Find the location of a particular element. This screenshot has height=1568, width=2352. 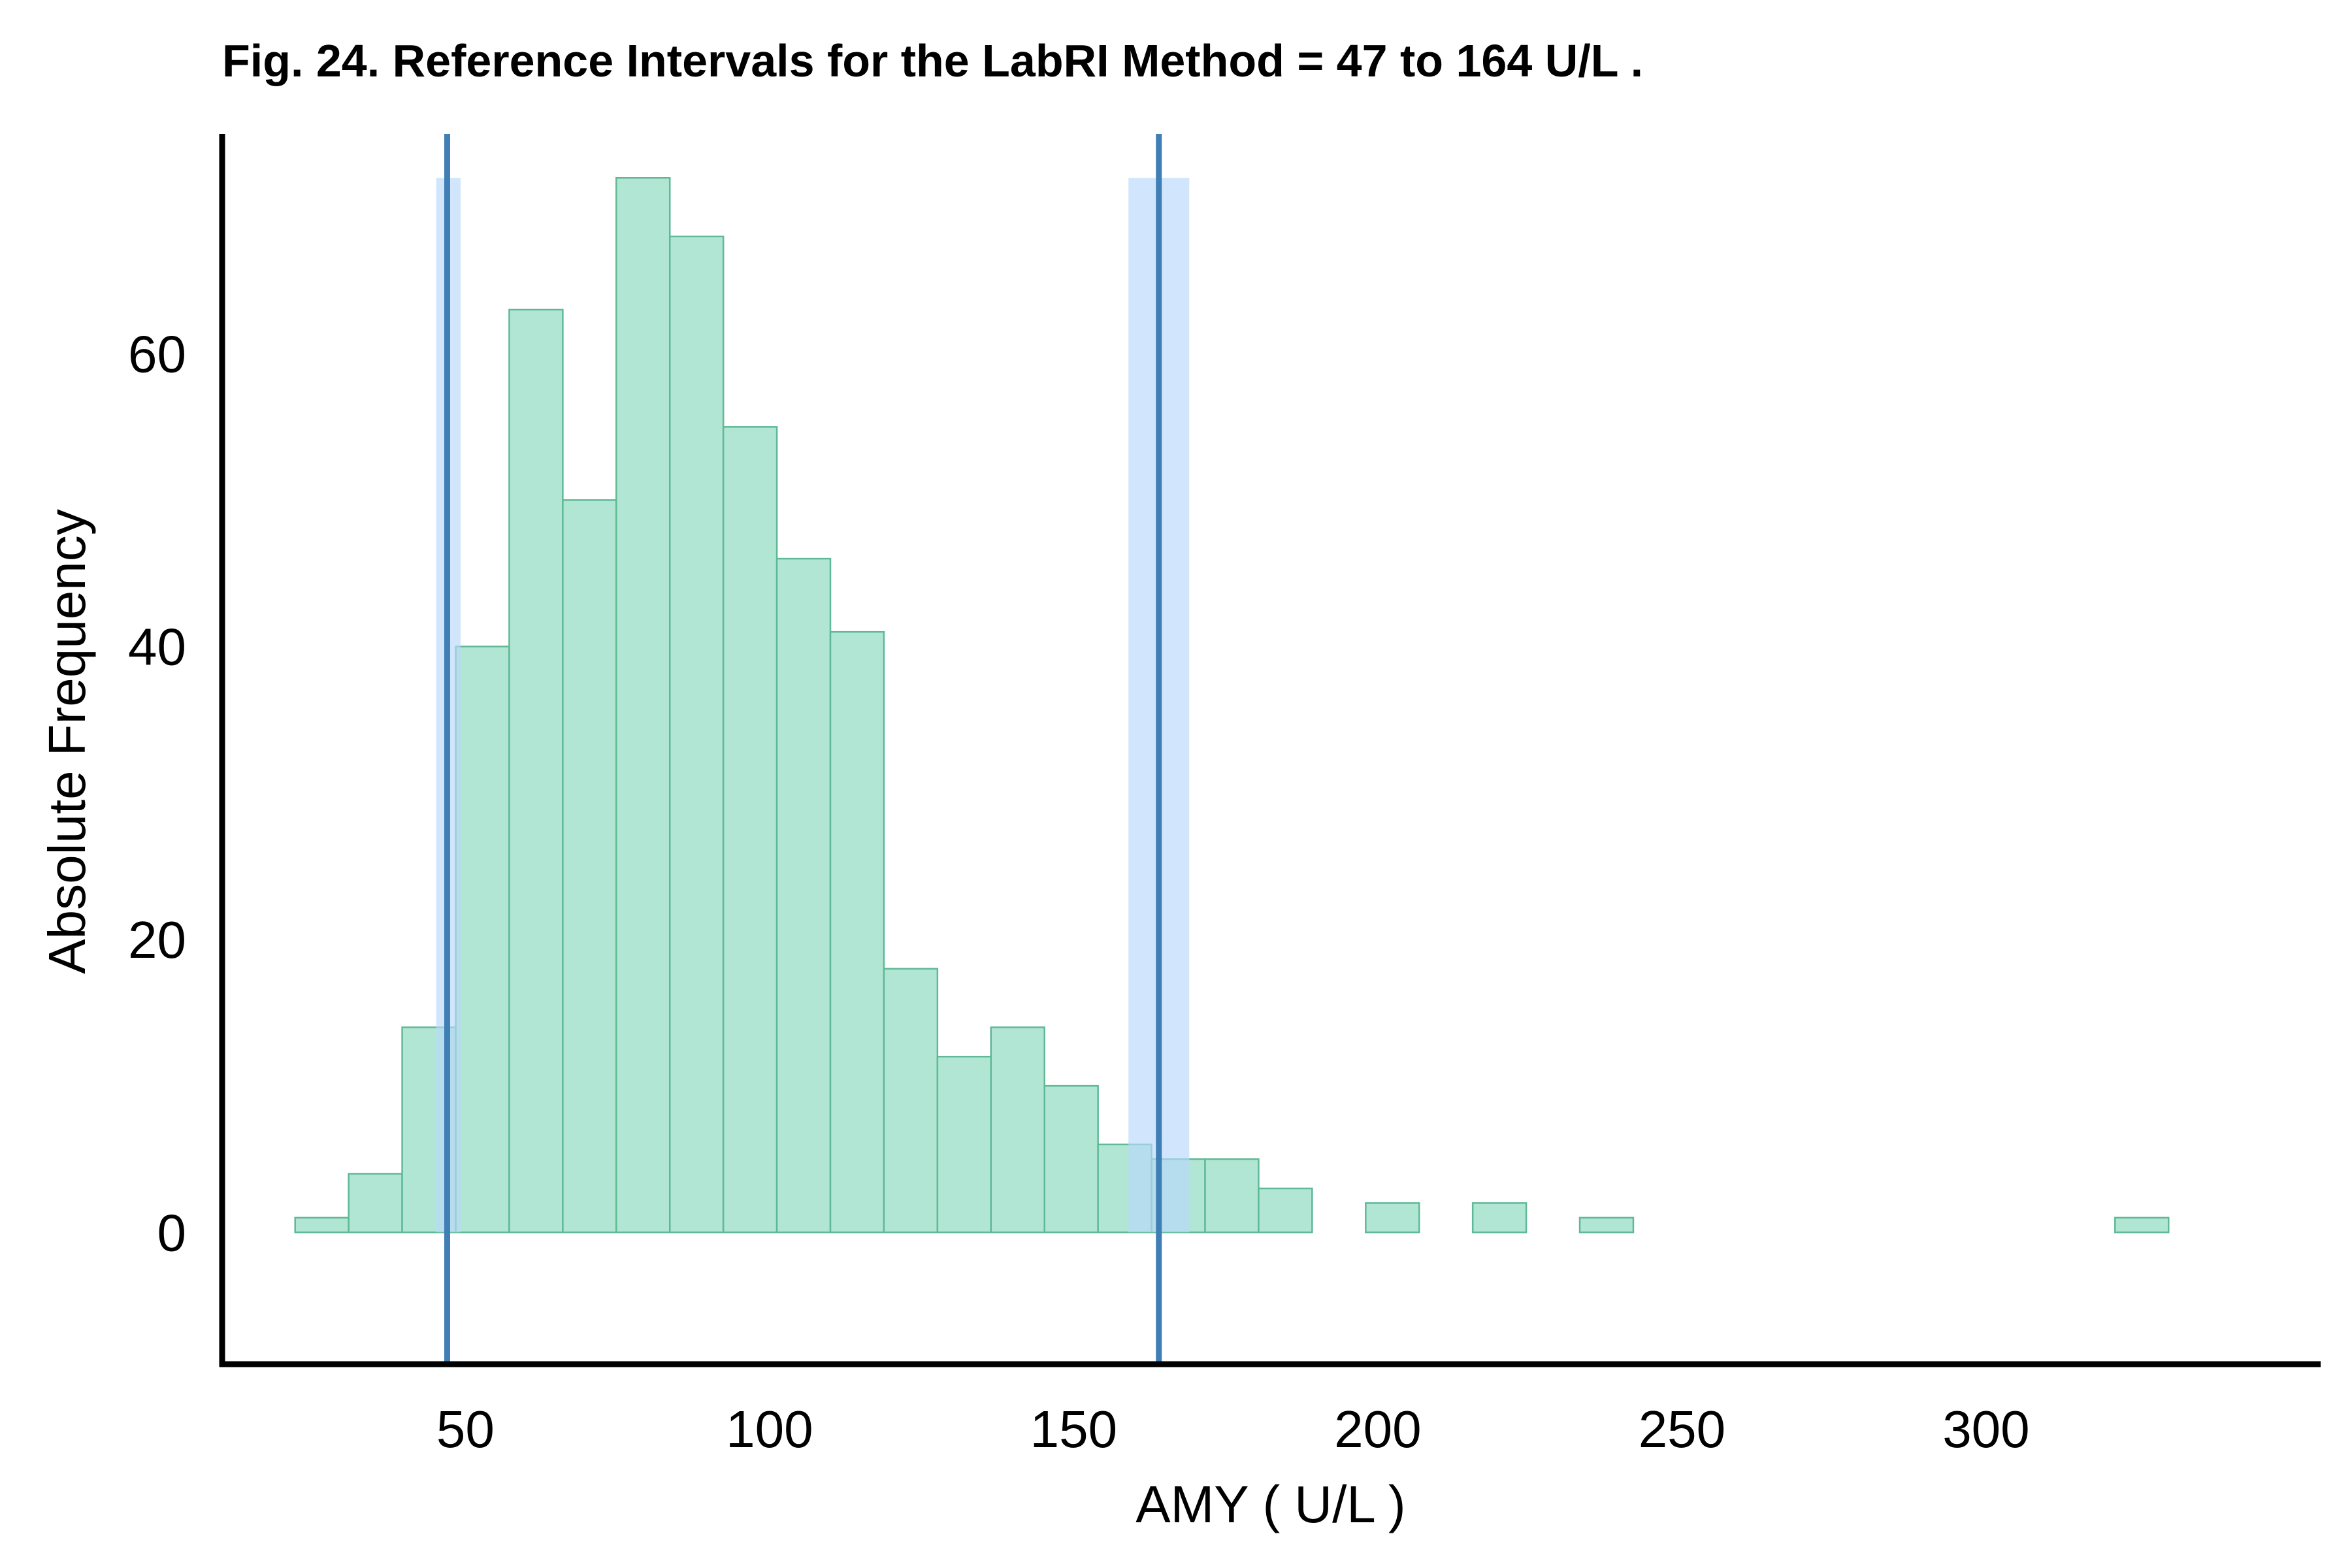

x-tick-label: 100 is located at coordinates (769, 1429).